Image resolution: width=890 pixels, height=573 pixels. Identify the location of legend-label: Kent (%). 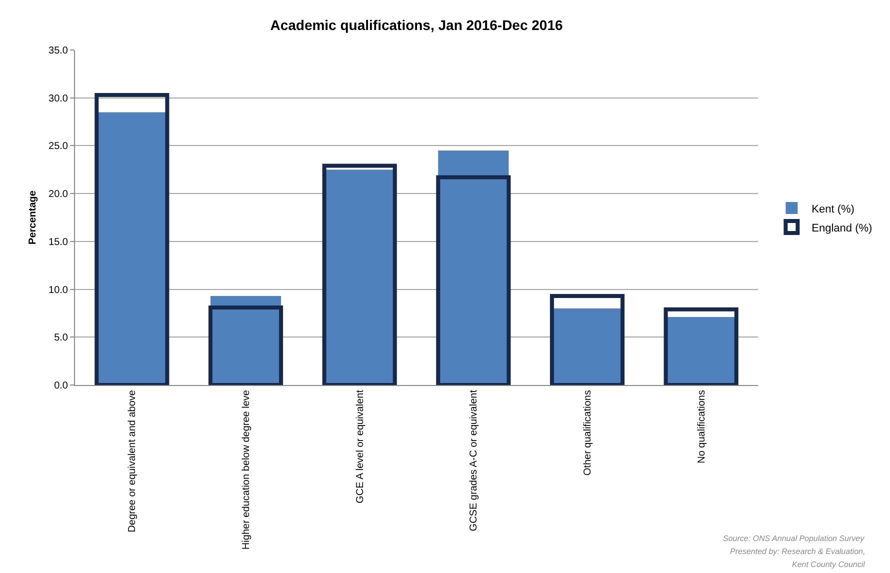
(833, 209).